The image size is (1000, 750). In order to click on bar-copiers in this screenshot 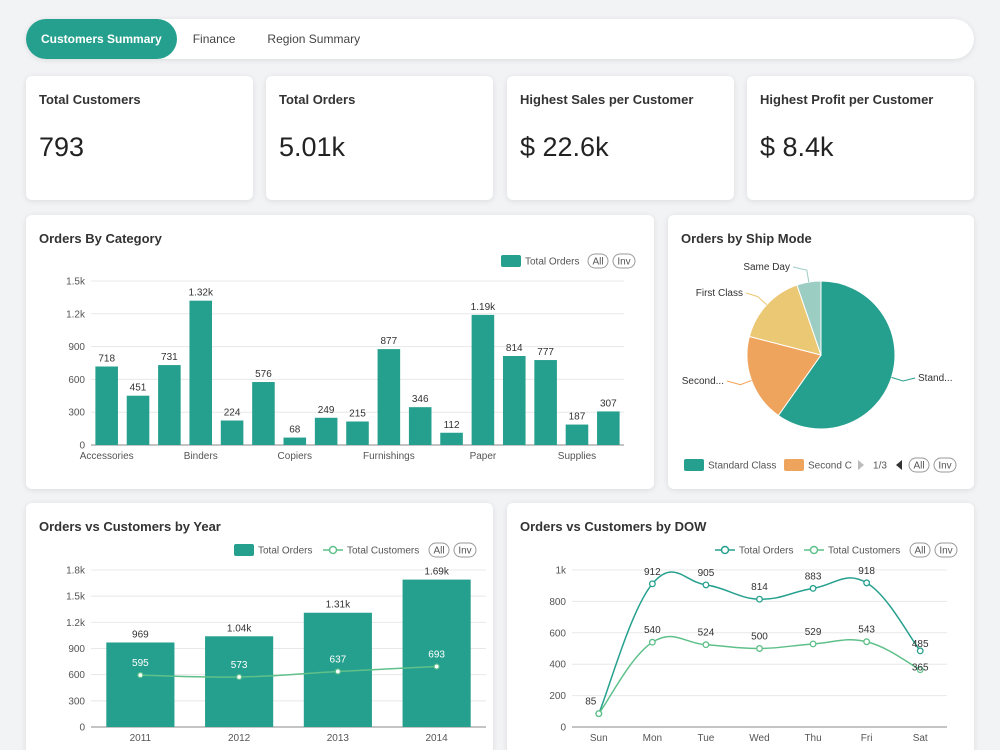, I will do `click(295, 441)`.